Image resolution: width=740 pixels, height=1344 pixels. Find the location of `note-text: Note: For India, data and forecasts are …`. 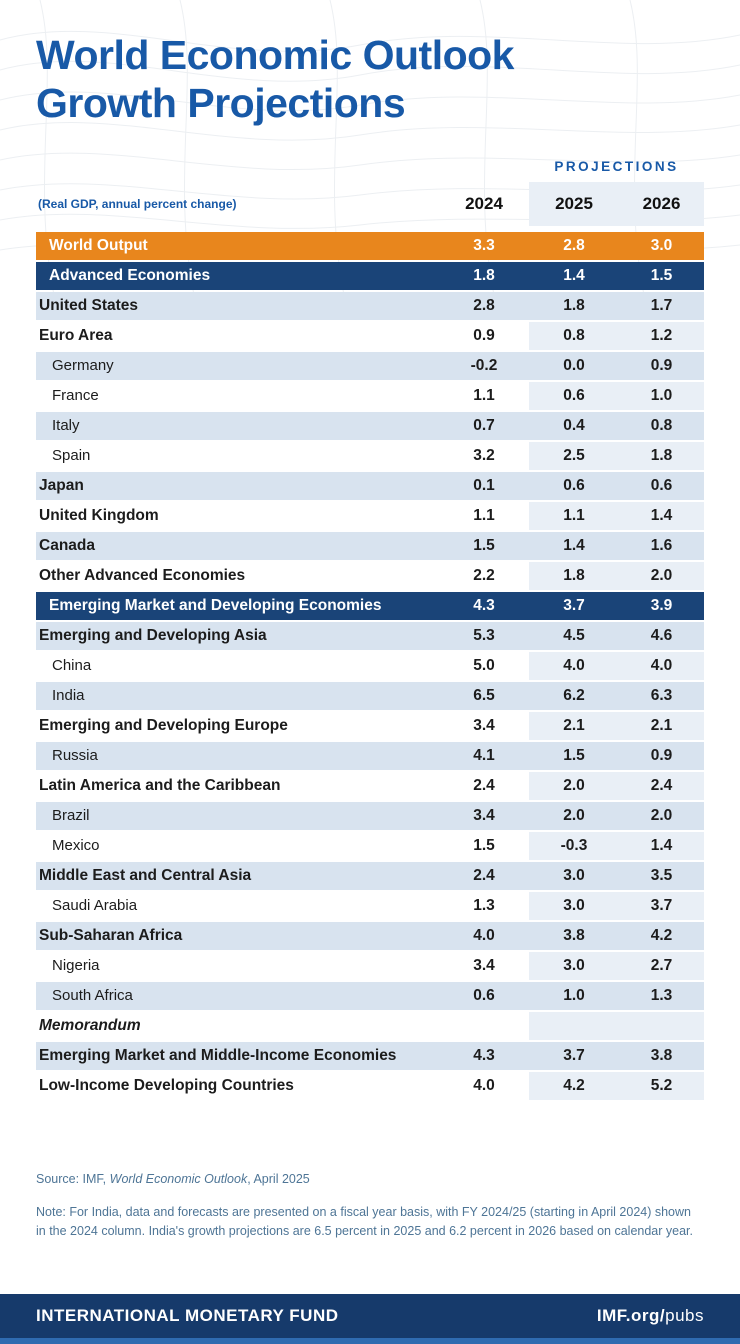

note-text: Note: For India, data and forecasts are … is located at coordinates (364, 1221).